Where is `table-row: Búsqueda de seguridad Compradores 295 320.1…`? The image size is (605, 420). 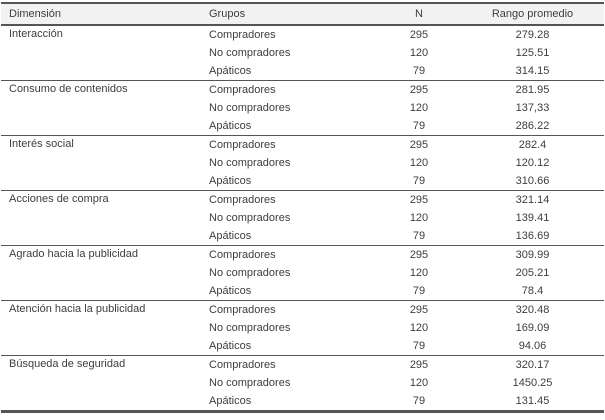
table-row: Búsqueda de seguridad Compradores 295 320.1… is located at coordinates (302, 383).